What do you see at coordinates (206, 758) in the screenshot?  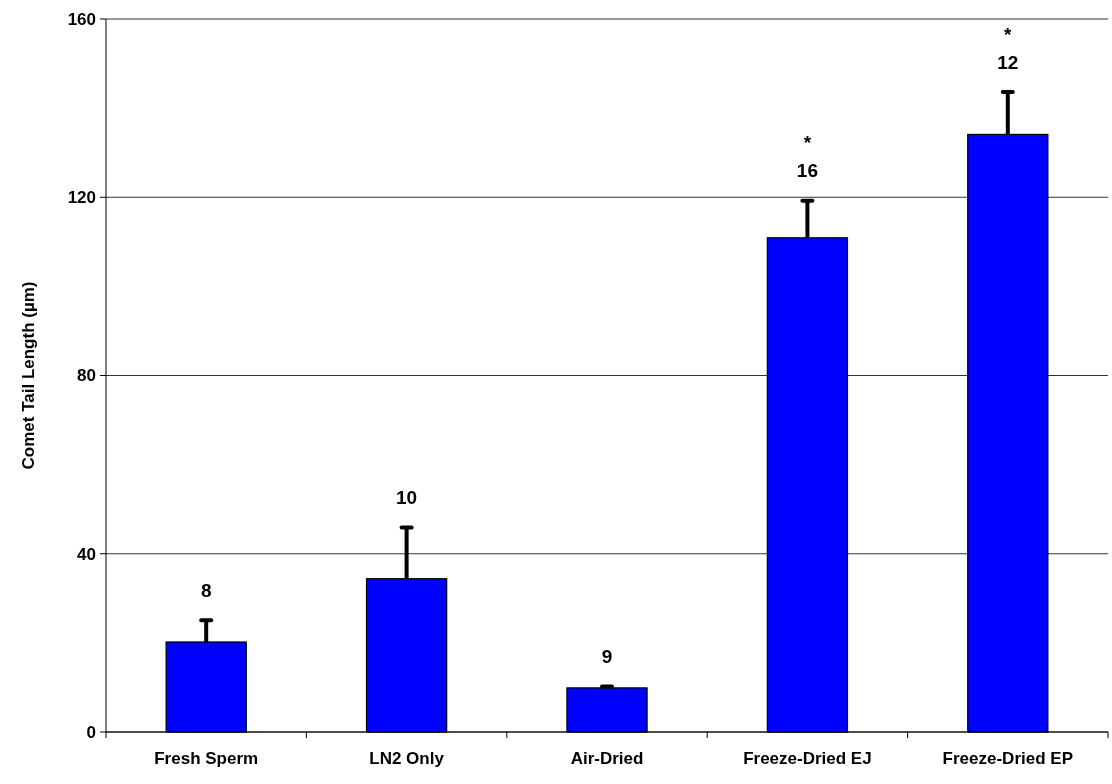 I see `x-tick-label: Fresh Sperm` at bounding box center [206, 758].